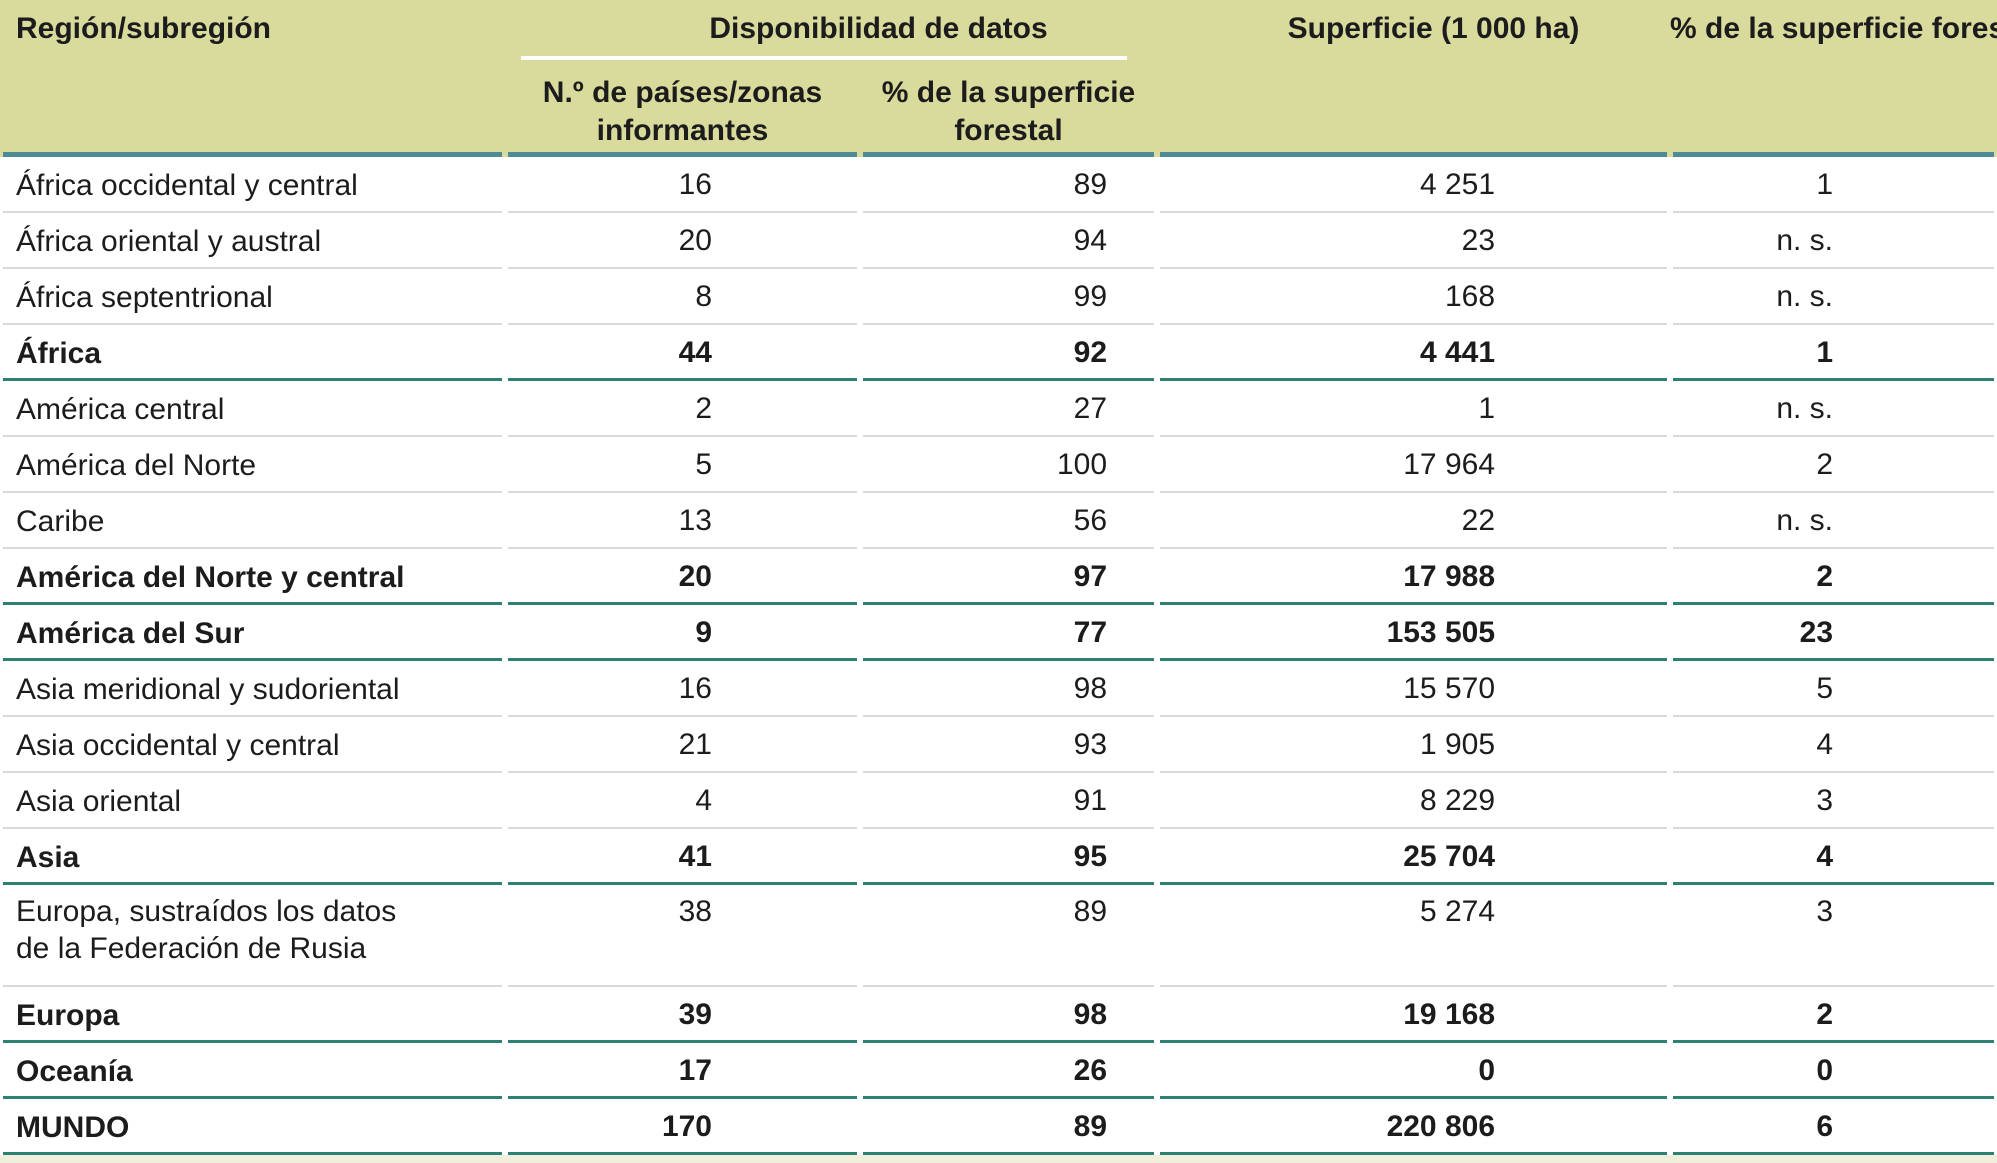  I want to click on cell-forest-pct: 0, so click(1833, 1071).